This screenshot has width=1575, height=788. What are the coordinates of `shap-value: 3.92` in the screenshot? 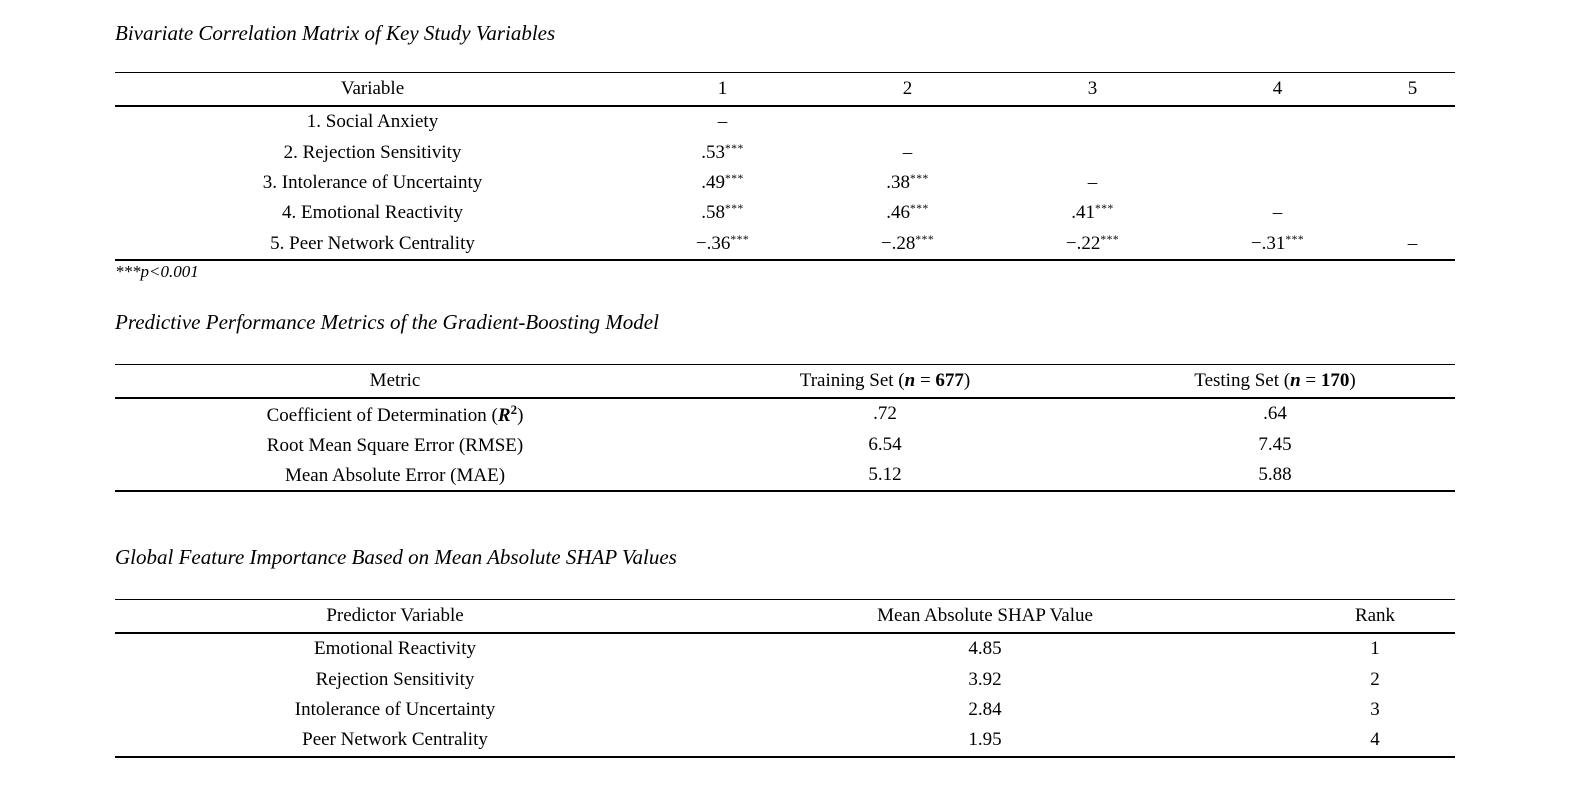 It's located at (985, 679).